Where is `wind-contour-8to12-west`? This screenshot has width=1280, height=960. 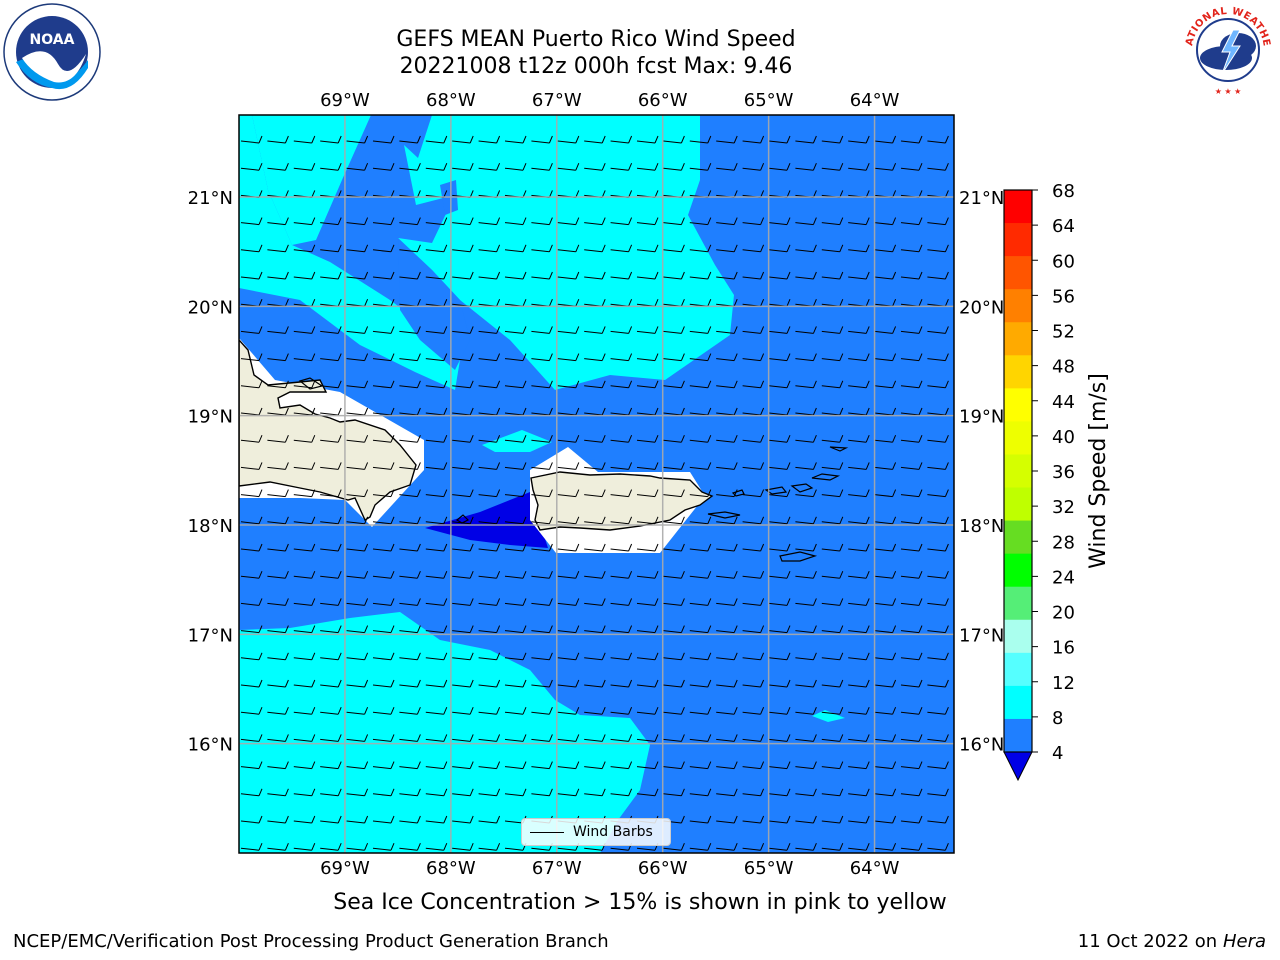 wind-contour-8to12-west is located at coordinates (349, 252).